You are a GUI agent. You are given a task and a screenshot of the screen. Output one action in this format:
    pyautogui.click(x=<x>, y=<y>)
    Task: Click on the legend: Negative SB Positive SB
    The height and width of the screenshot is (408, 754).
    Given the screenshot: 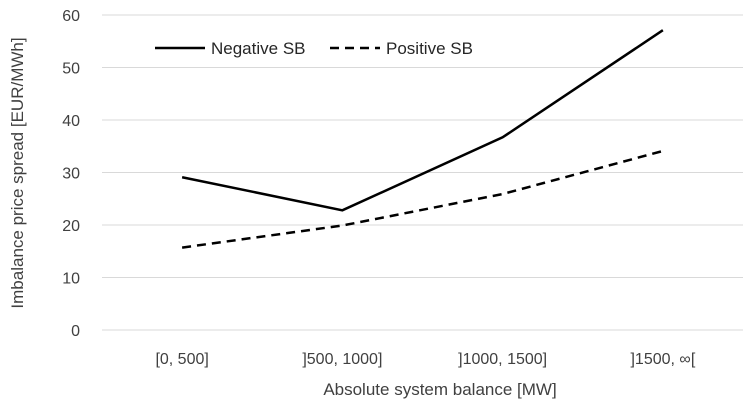 What is the action you would take?
    pyautogui.click(x=314, y=48)
    